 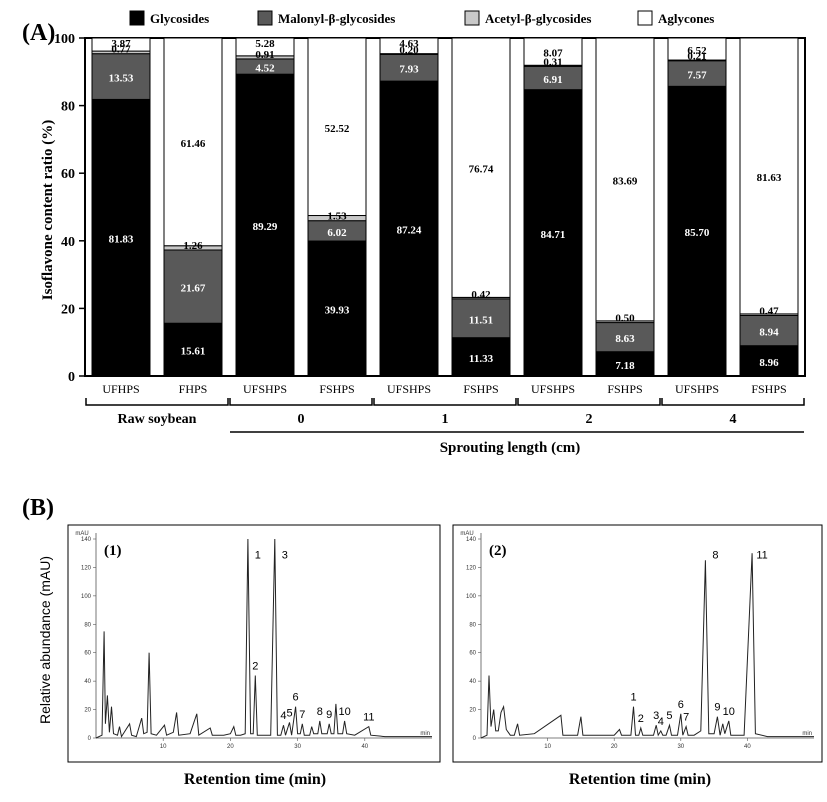 I want to click on bar-value-label: 1.53, so click(x=337, y=217).